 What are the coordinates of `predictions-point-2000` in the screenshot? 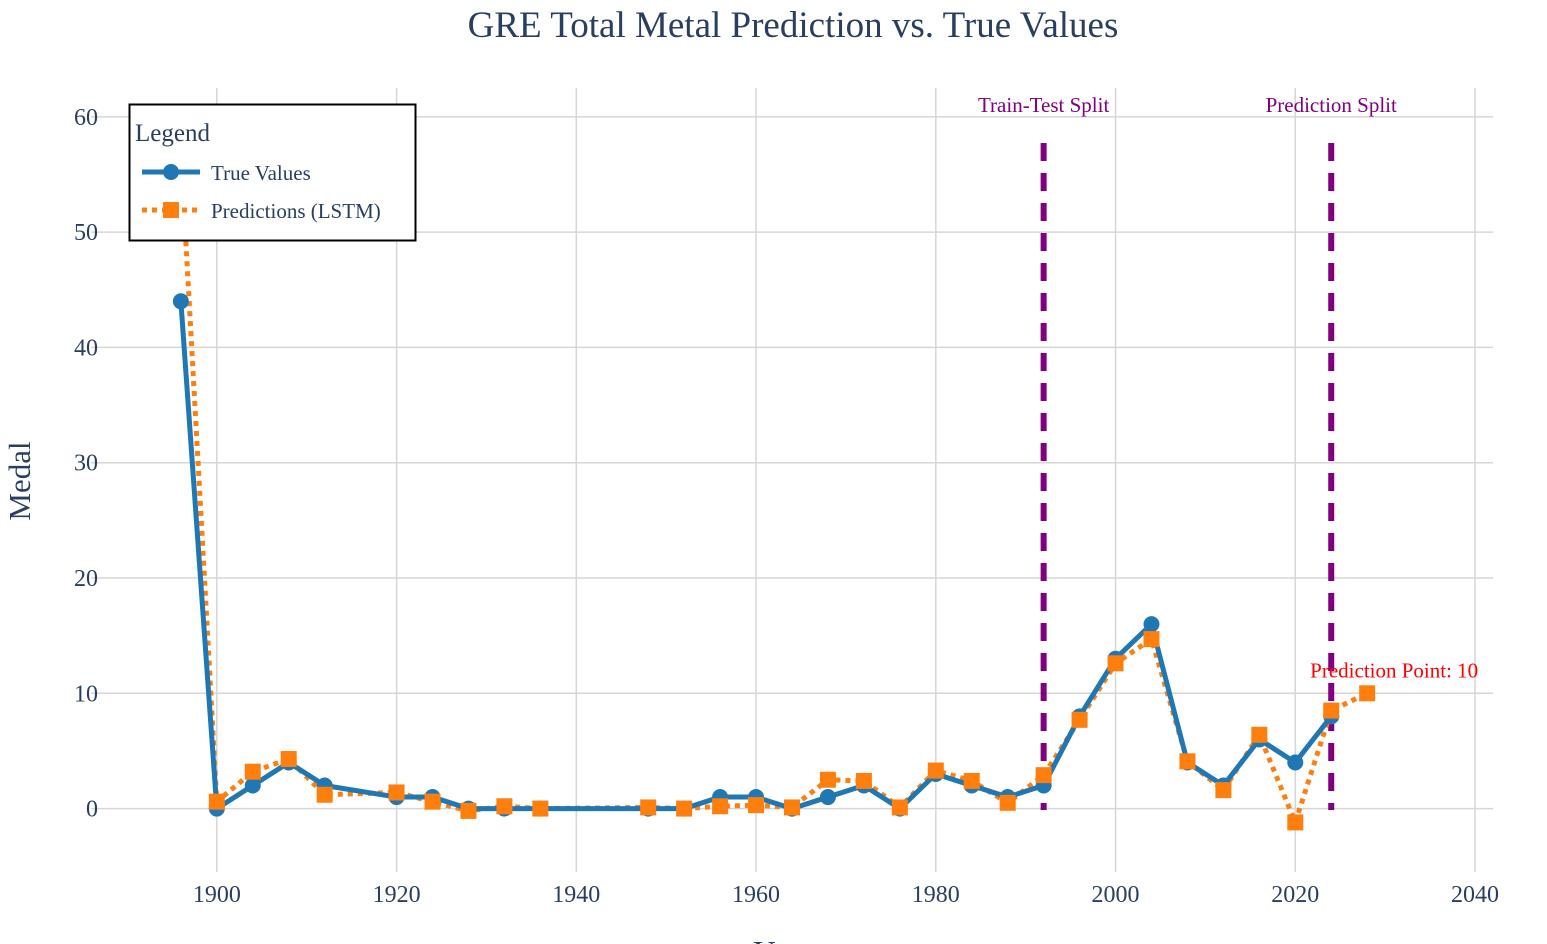 It's located at (1115, 663).